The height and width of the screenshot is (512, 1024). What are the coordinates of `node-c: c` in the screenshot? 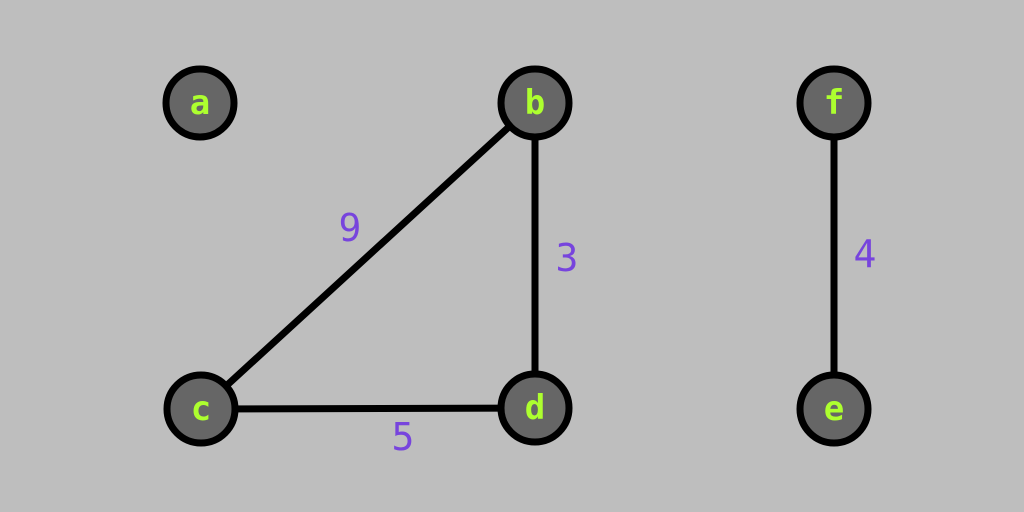 It's located at (201, 409).